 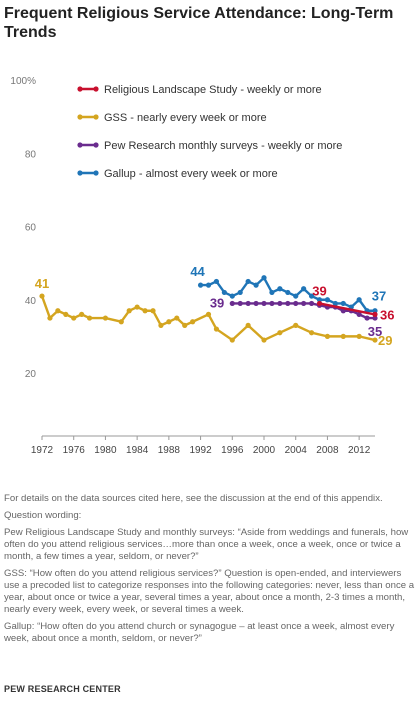 What do you see at coordinates (31, 374) in the screenshot?
I see `y-tick-label: 20` at bounding box center [31, 374].